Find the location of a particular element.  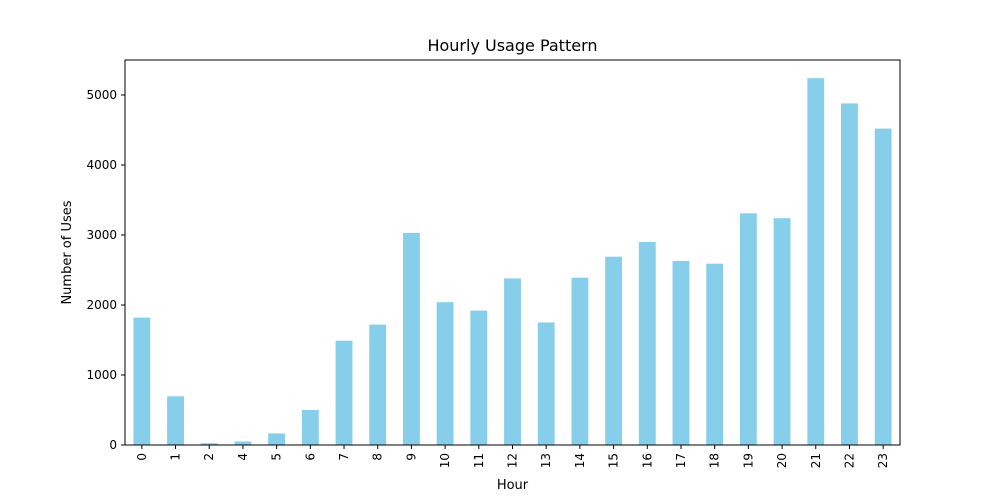

x-tick-label: 6 is located at coordinates (310, 457).